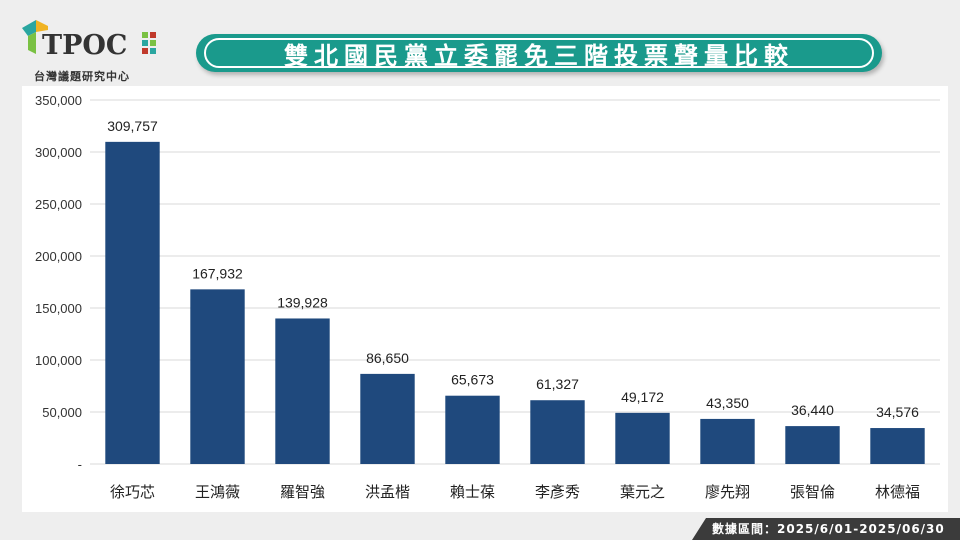  Describe the element at coordinates (642, 397) in the screenshot. I see `data-label: 49,172` at that location.